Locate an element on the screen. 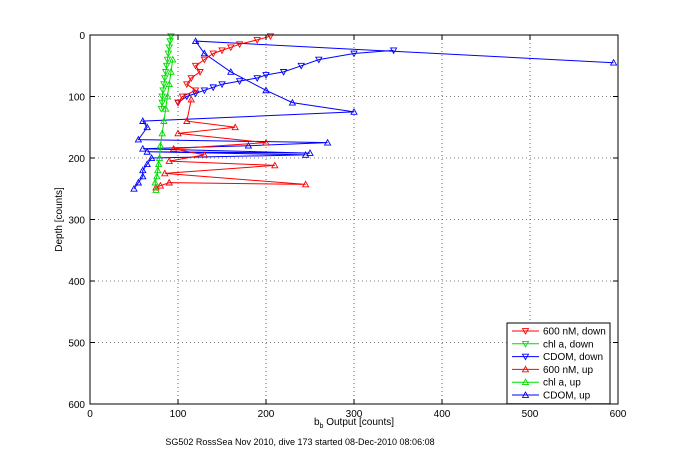 This screenshot has width=681, height=454. series-chl-a-up is located at coordinates (164, 124).